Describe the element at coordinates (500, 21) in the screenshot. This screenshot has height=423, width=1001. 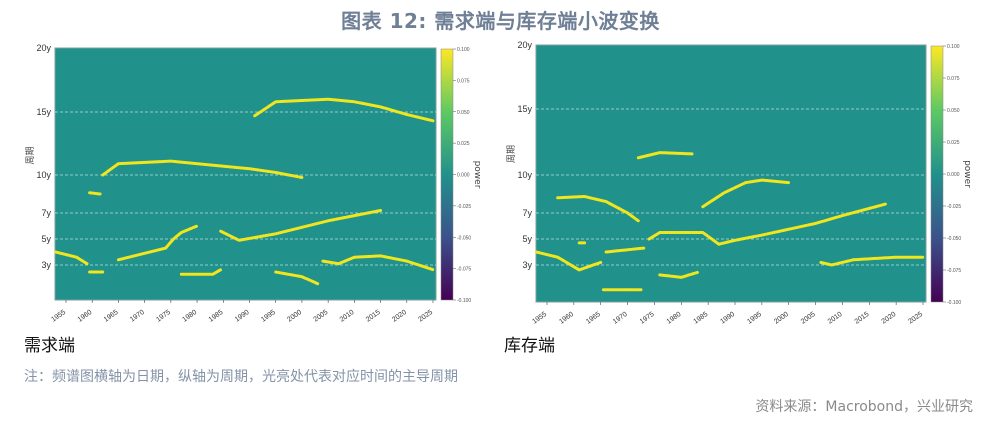
I see `figure-title: 图表 12: 需求端与库存端小波变换` at that location.